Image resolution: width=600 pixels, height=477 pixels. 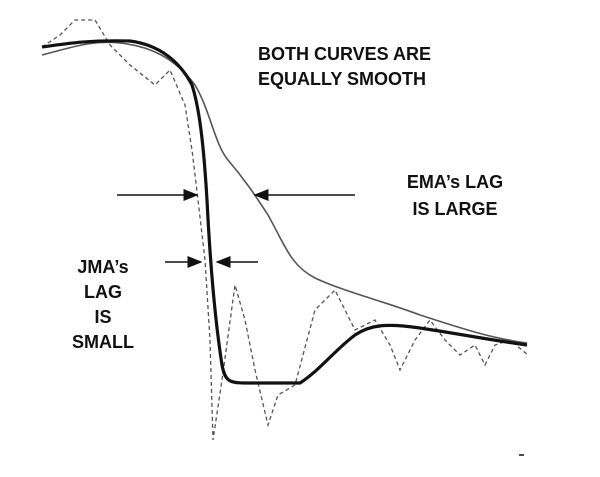 I want to click on smoothness-note: BOTH CURVES ARE, so click(x=344, y=54).